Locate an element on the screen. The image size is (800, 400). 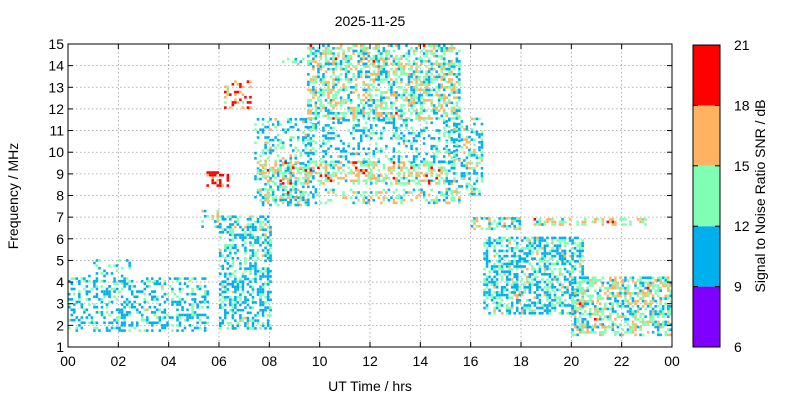
y-tick-label: 1 is located at coordinates (60, 347).